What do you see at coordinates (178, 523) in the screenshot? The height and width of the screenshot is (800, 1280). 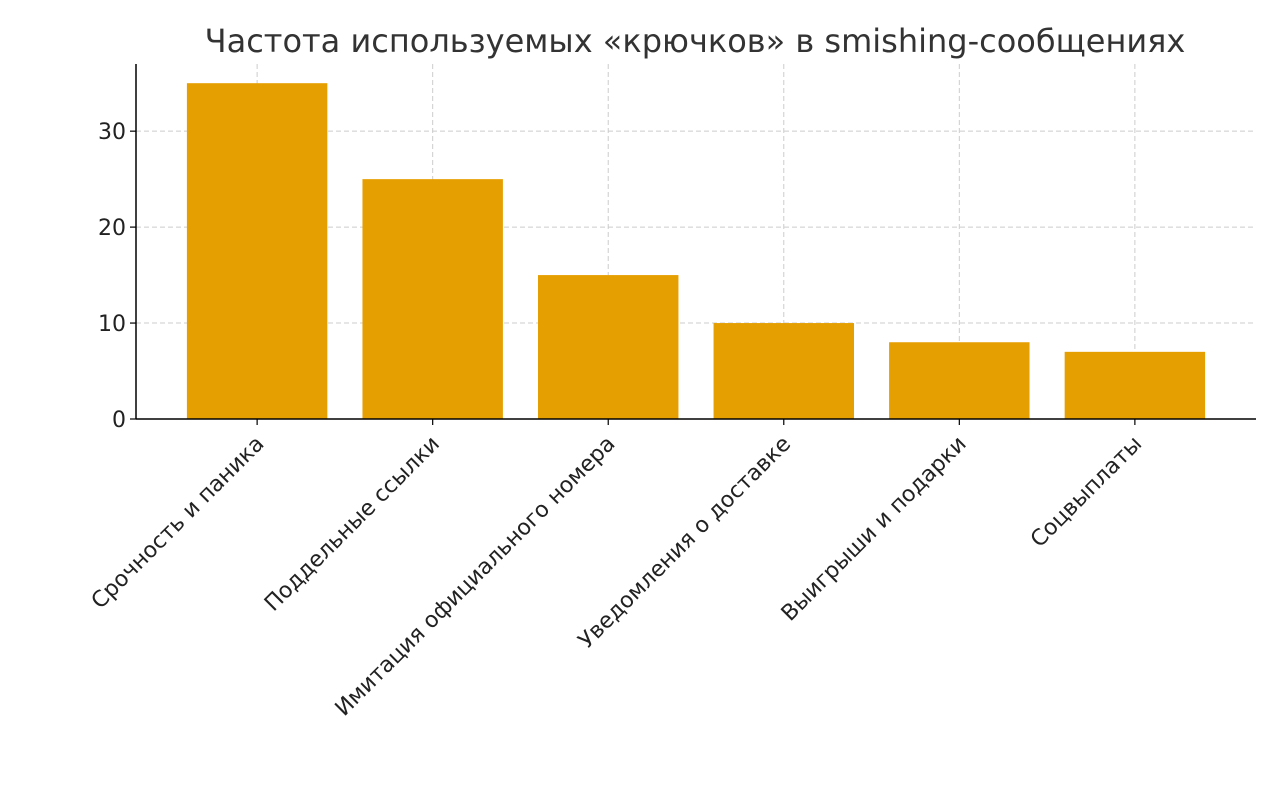 I see `x-tick-label: Срочность и паника` at bounding box center [178, 523].